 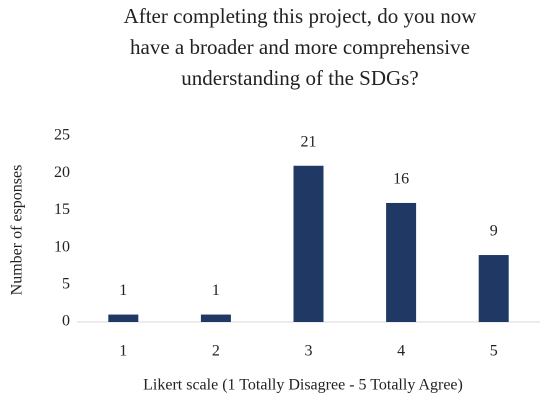 I want to click on x-tick-label: 4, so click(x=401, y=351).